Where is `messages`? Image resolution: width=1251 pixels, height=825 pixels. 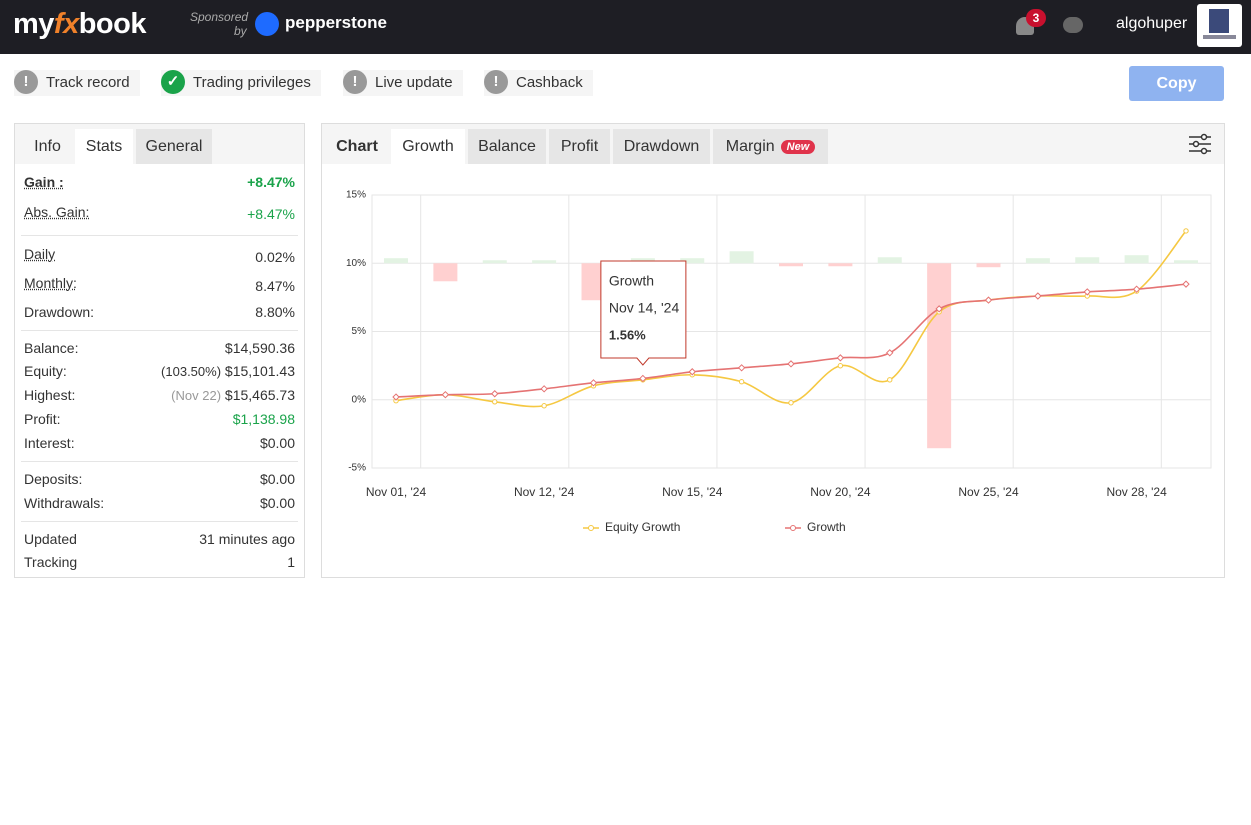
messages is located at coordinates (1073, 25).